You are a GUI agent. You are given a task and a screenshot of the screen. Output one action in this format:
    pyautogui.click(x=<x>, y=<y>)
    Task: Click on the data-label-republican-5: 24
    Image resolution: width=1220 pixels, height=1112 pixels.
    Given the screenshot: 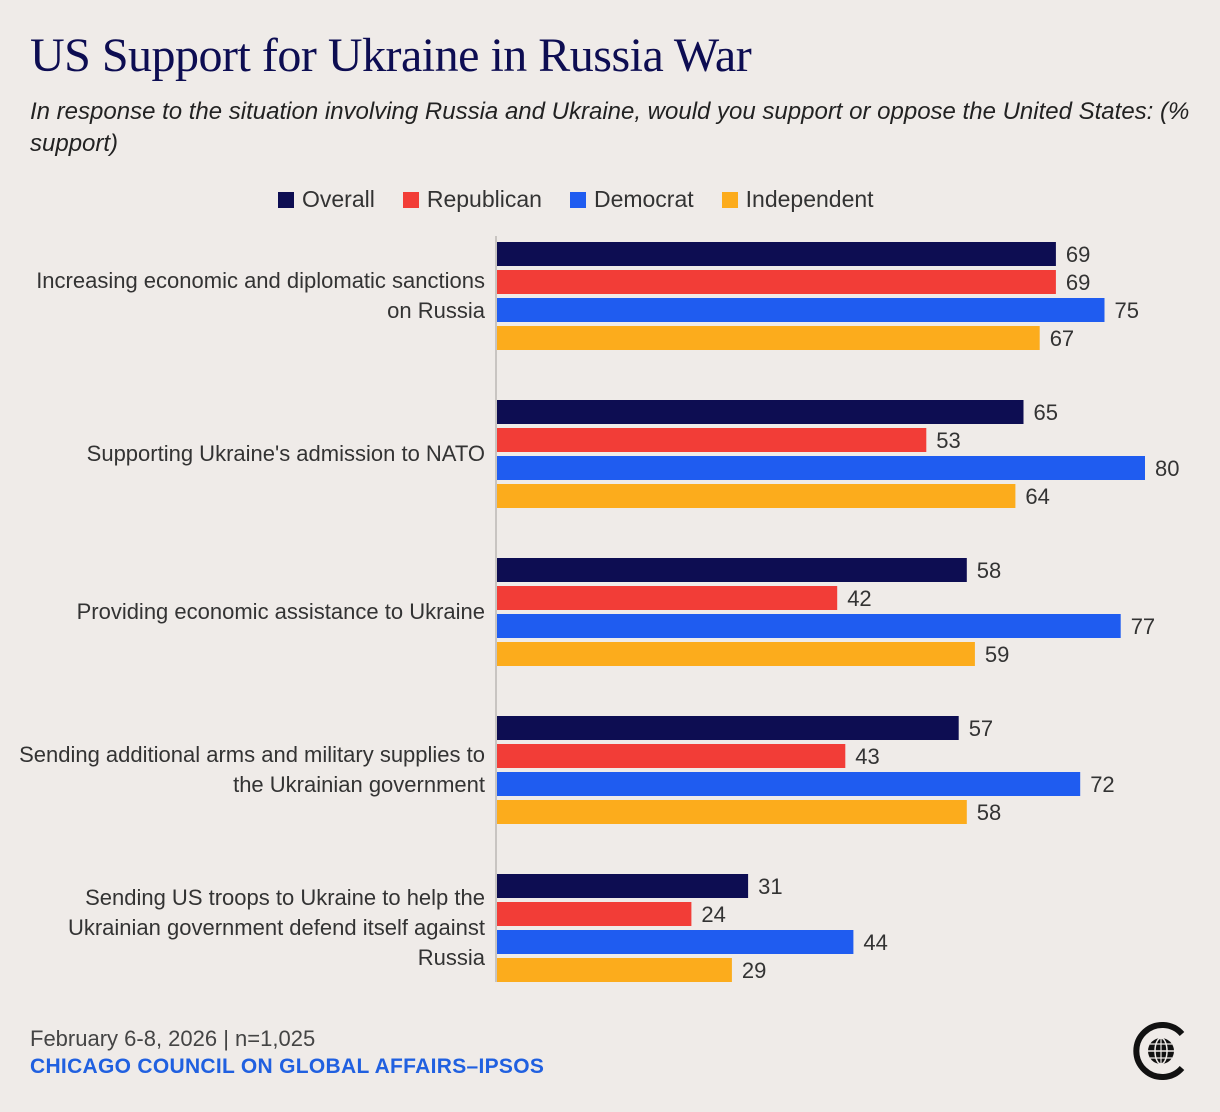 What is the action you would take?
    pyautogui.click(x=713, y=914)
    